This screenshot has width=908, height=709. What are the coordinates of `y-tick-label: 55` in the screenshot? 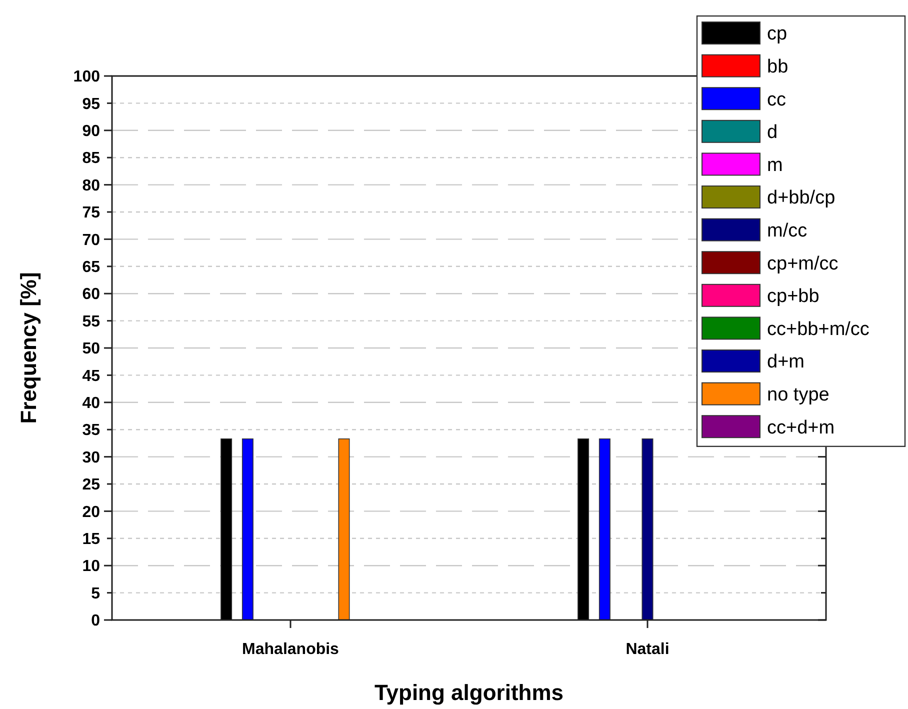 It's located at (91, 321).